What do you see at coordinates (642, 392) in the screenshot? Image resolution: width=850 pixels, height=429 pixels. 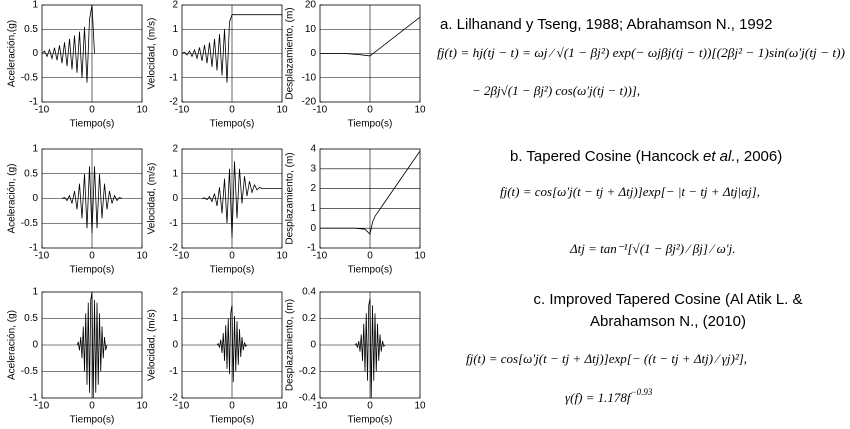 I see `equation-exponent: −0.93` at bounding box center [642, 392].